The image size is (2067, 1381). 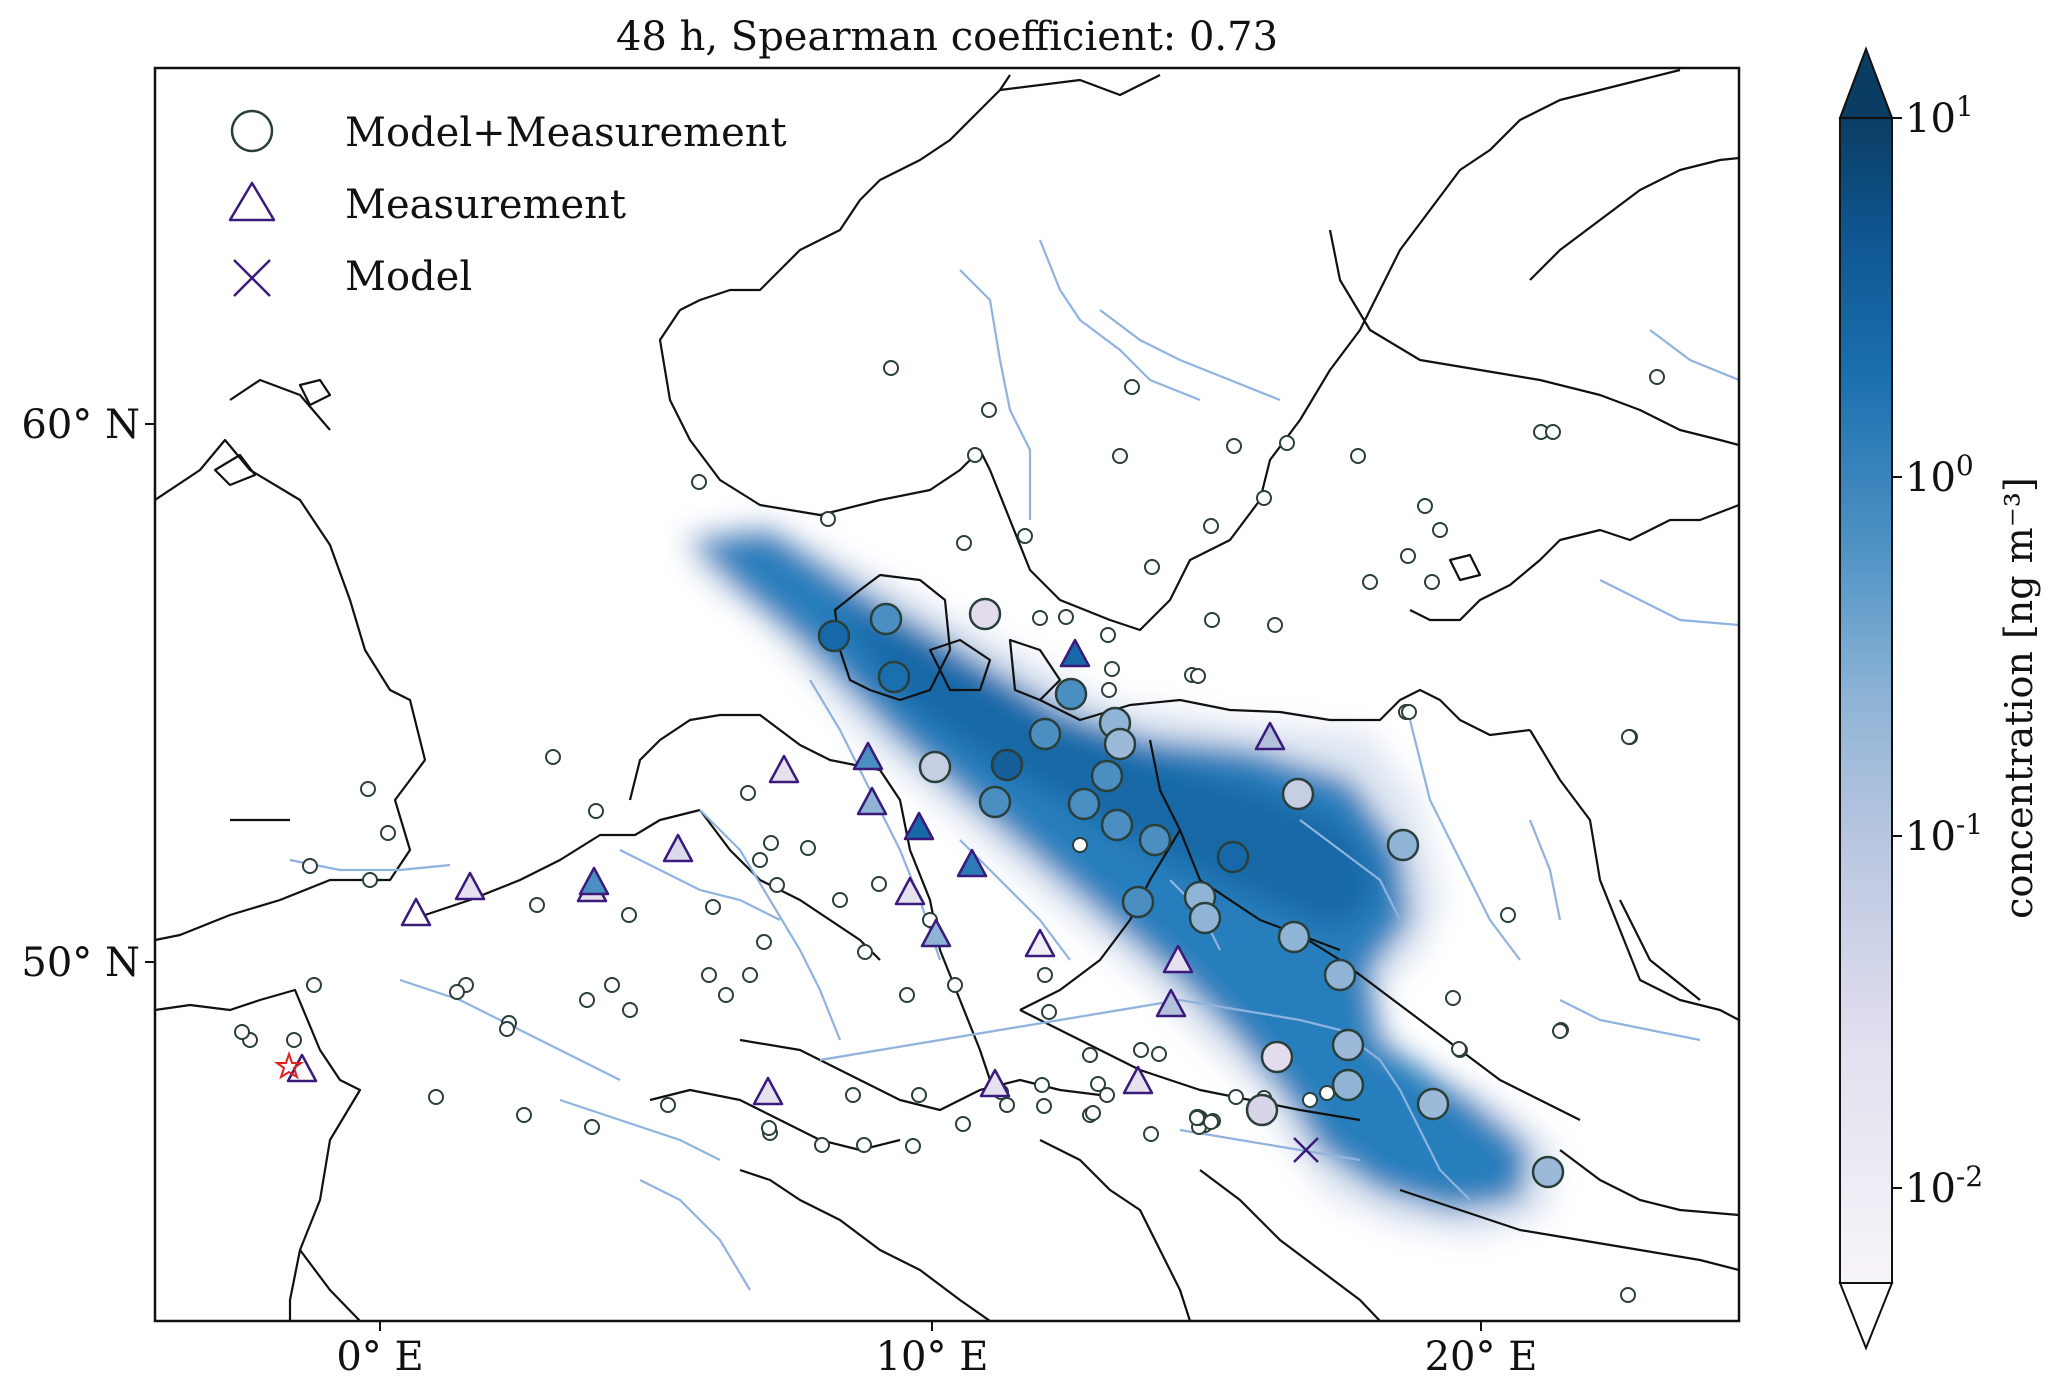 What do you see at coordinates (289, 1065) in the screenshot?
I see `source-star-icon` at bounding box center [289, 1065].